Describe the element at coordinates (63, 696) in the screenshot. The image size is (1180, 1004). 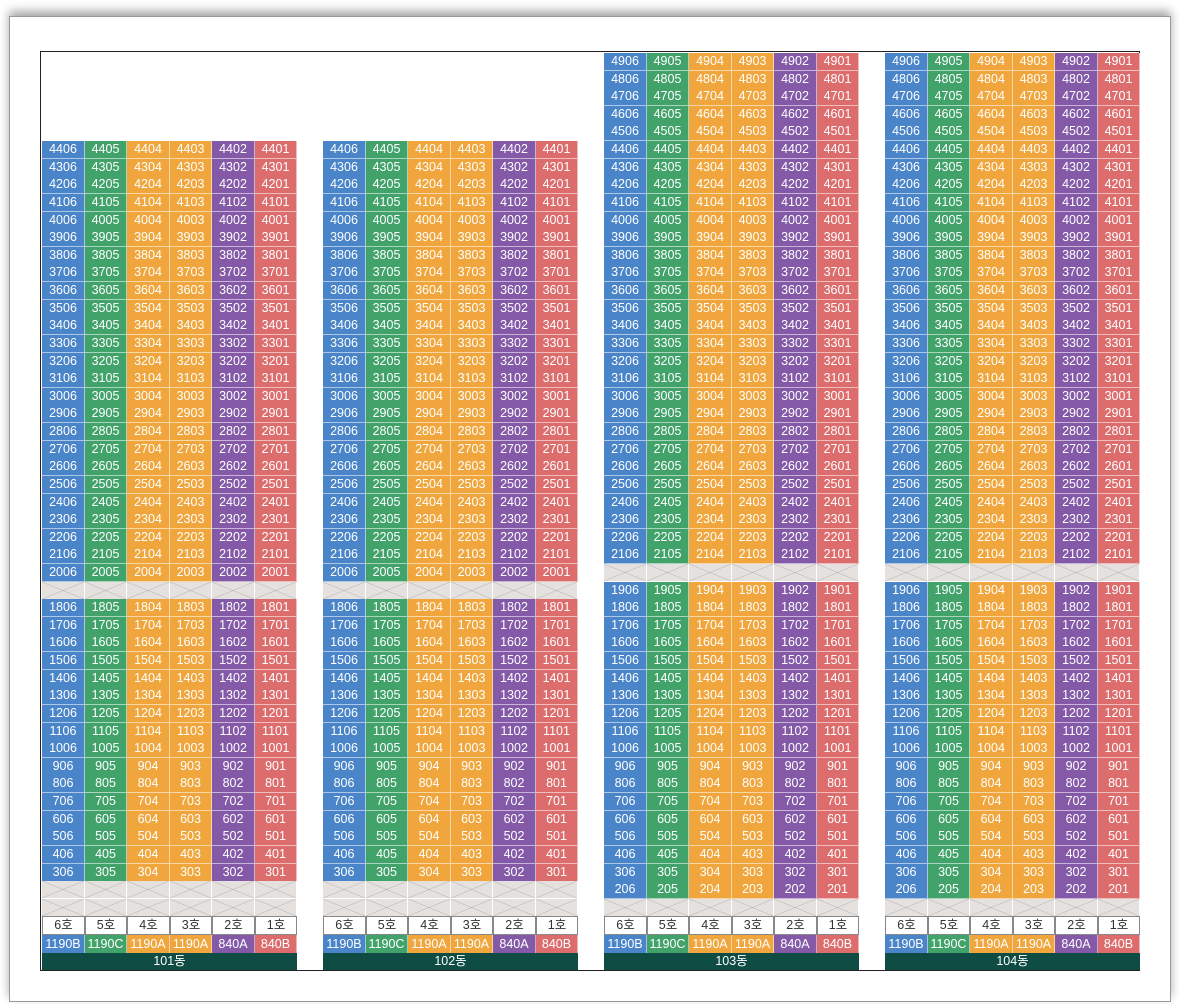
I see `unit-cell: 1306` at that location.